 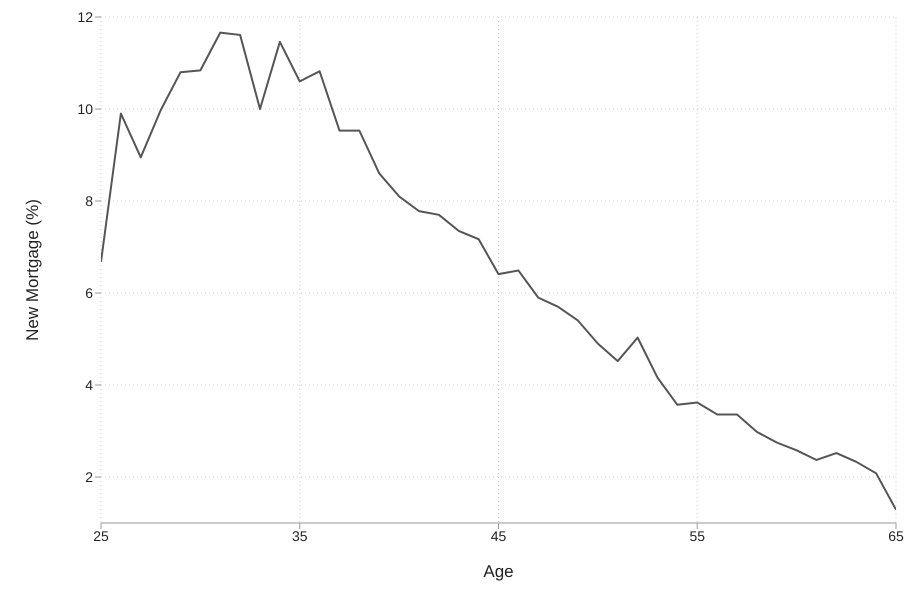 I want to click on y-tick-label: 12, so click(x=85, y=16).